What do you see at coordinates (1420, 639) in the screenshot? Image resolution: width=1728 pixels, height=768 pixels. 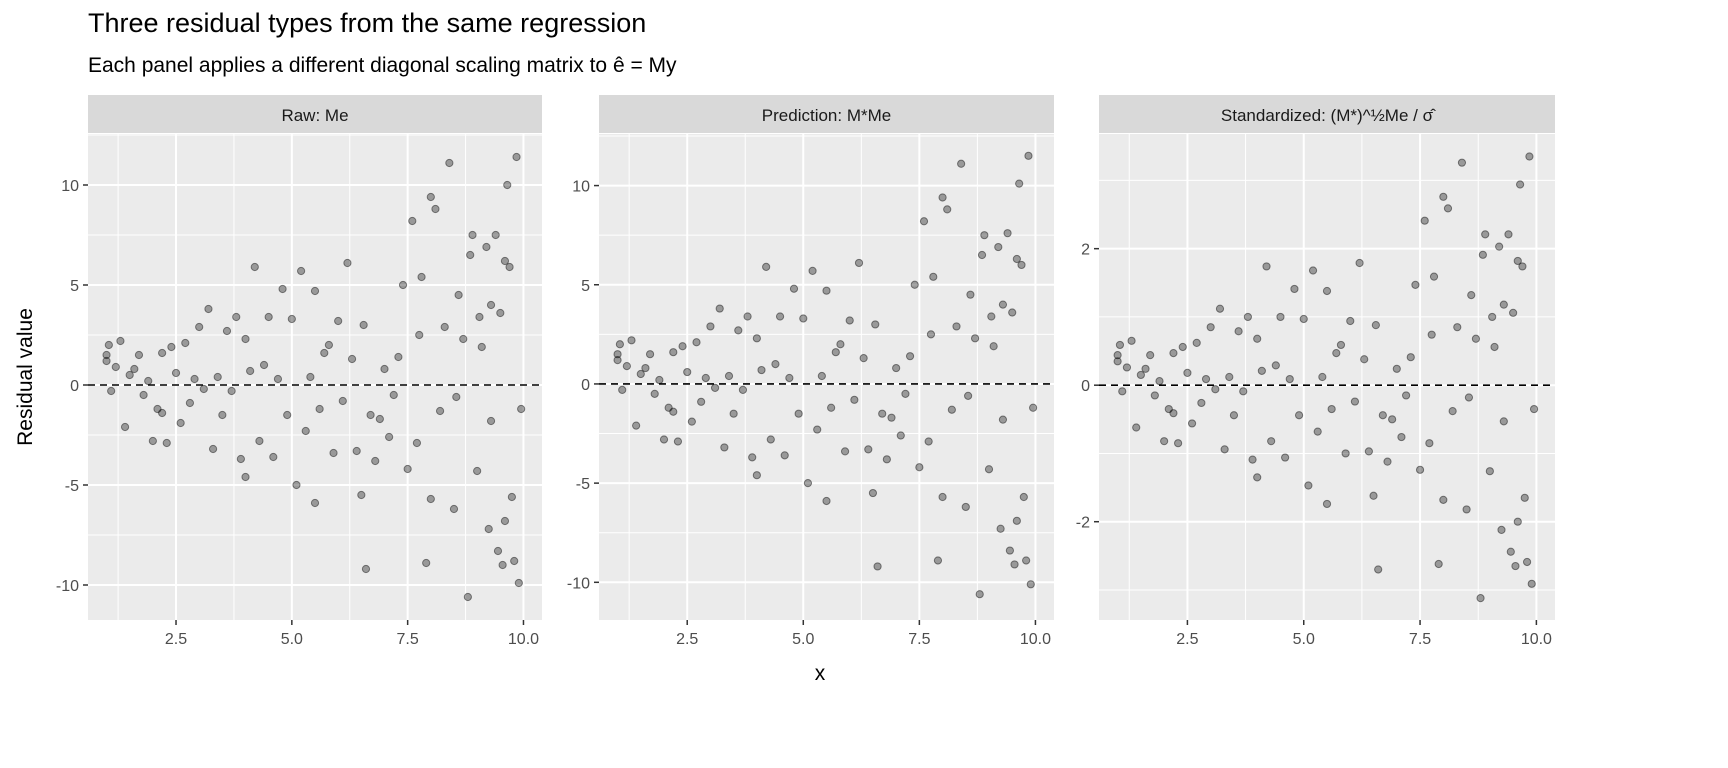 I see `x-tick-label: 7.5` at bounding box center [1420, 639].